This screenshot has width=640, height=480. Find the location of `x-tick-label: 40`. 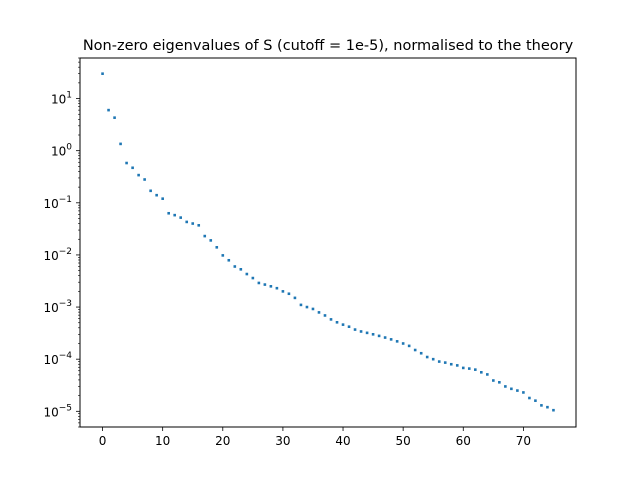

x-tick-label: 40 is located at coordinates (342, 441).